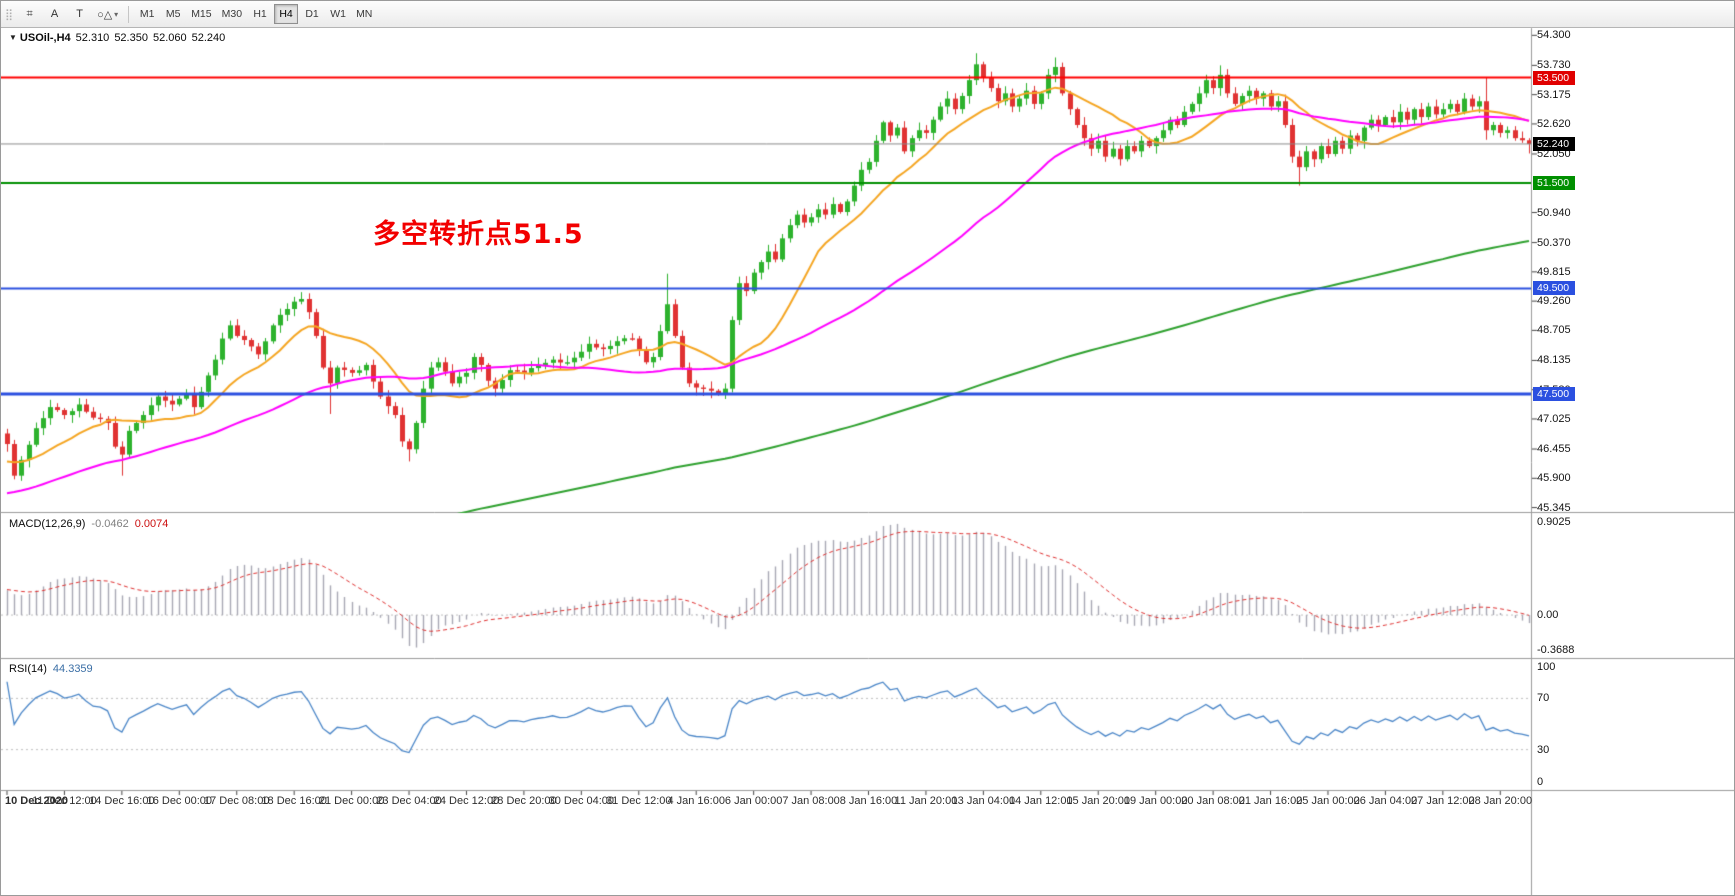  I want to click on price-badge-47.500: 47.500, so click(1554, 393).